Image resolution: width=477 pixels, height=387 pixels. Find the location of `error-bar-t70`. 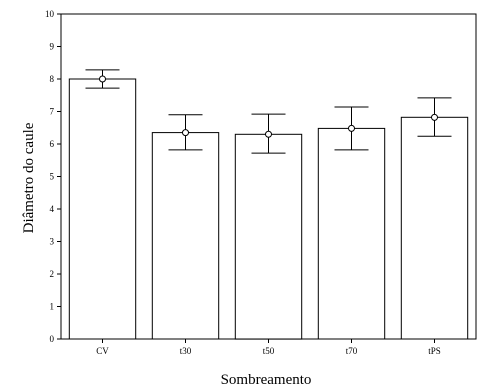

error-bar-t70 is located at coordinates (351, 128).